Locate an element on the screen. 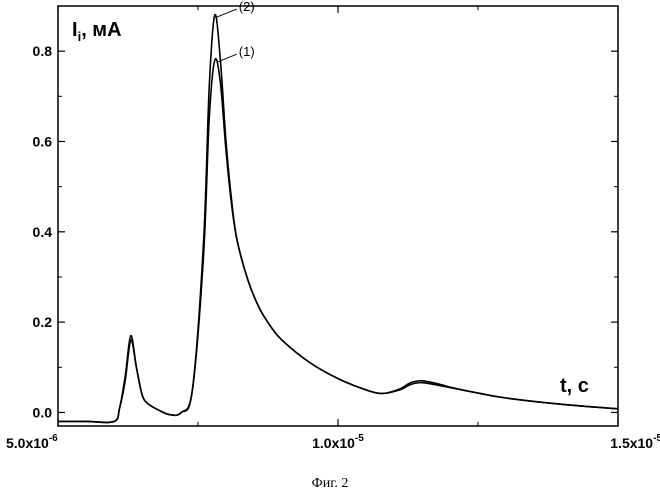  x-tick-label: 1.0x10⁻⁵ is located at coordinates (338, 442).